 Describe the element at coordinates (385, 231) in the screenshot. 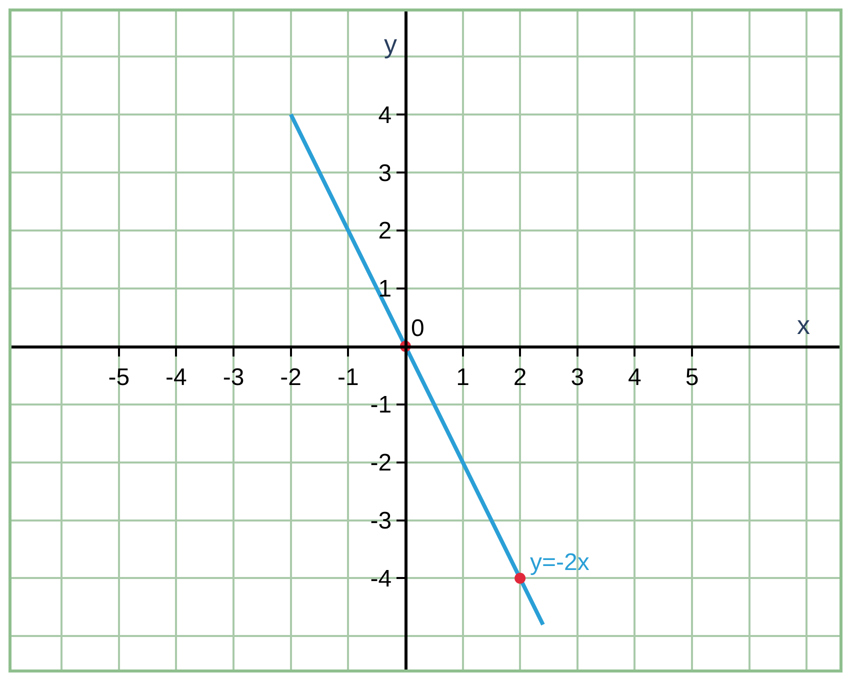

I see `y-tick-label: 2` at that location.